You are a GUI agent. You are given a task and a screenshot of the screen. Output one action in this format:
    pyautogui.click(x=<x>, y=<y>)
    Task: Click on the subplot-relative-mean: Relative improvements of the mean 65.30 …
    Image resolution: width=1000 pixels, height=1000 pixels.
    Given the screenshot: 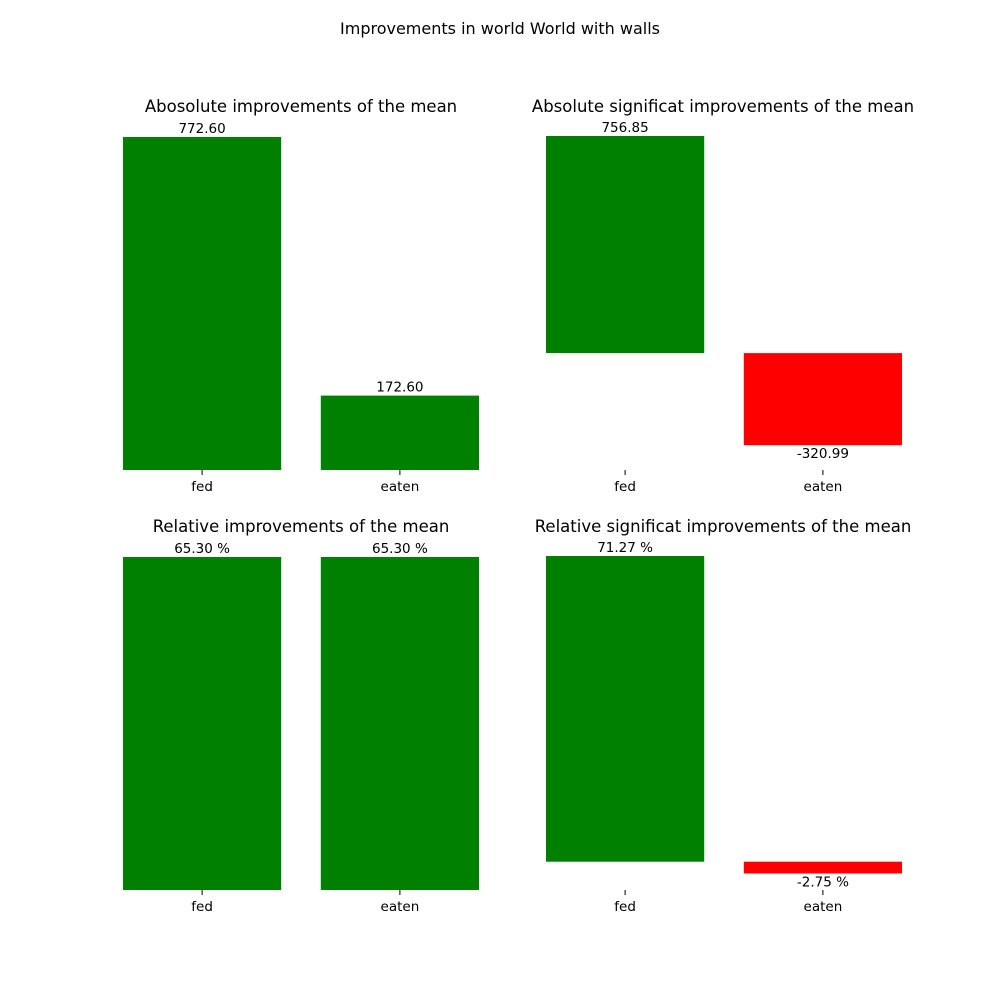 What is the action you would take?
    pyautogui.click(x=301, y=716)
    